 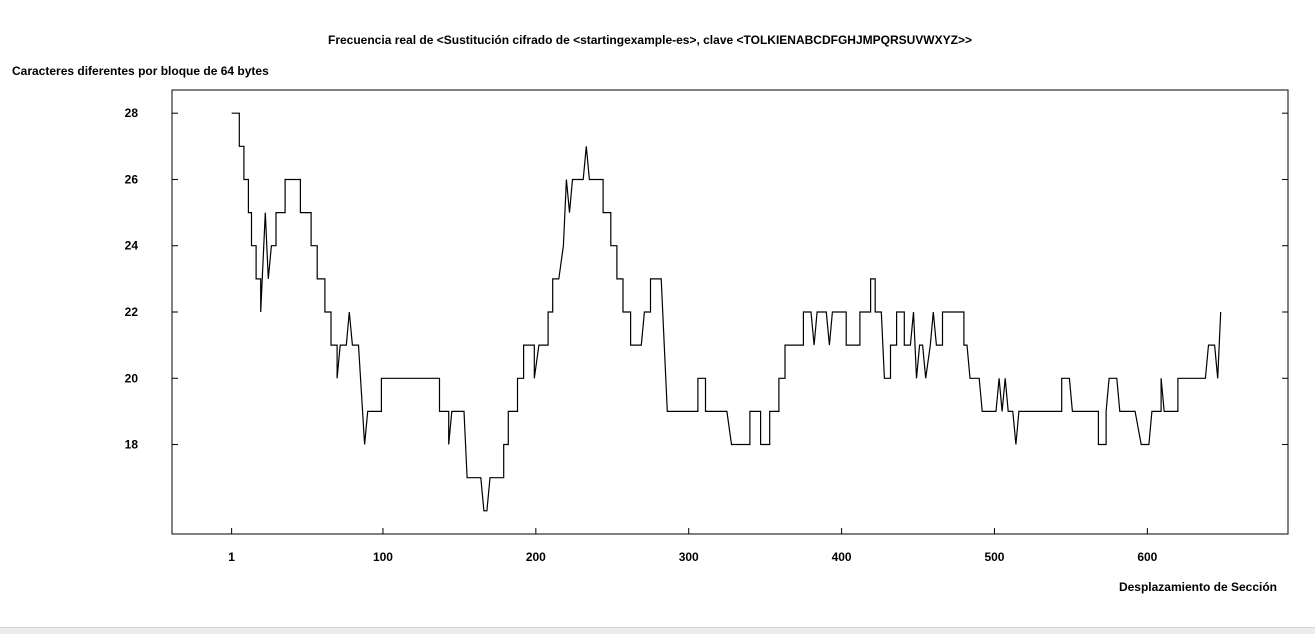 I want to click on y-tick-label: 18, so click(x=132, y=445).